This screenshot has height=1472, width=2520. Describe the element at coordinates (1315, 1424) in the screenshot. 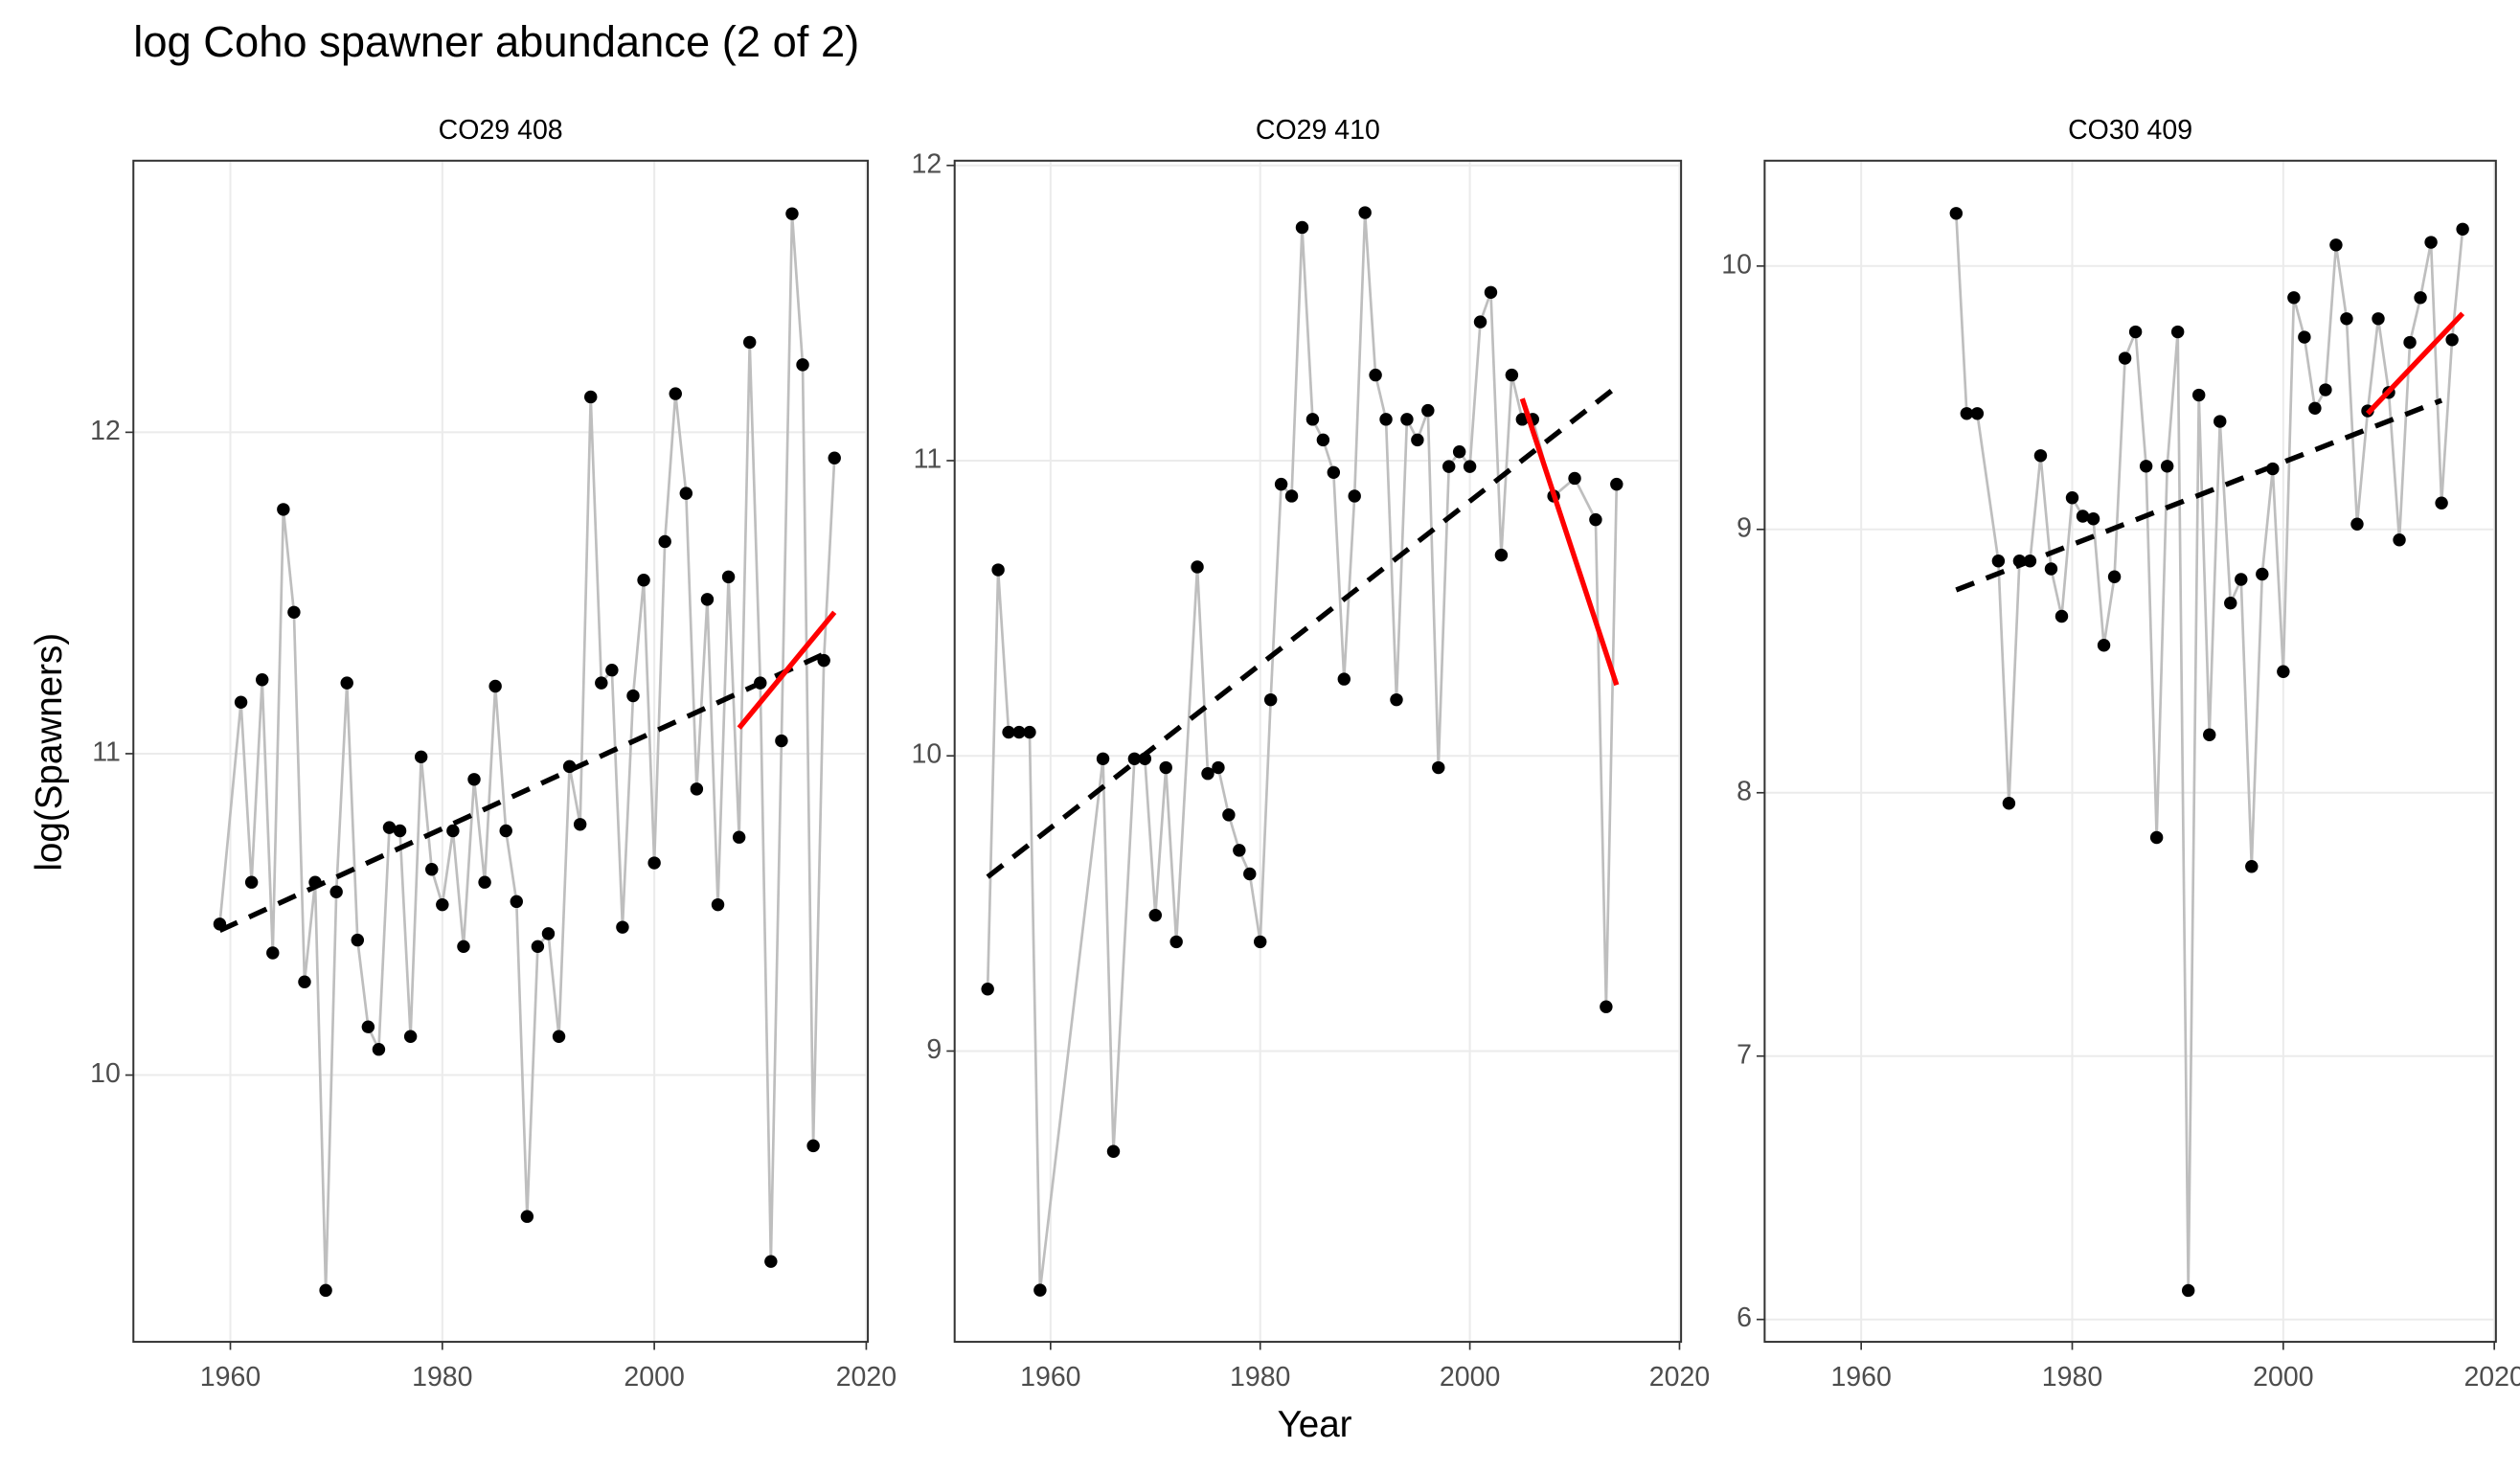

I see `x-axis-title: Year` at that location.